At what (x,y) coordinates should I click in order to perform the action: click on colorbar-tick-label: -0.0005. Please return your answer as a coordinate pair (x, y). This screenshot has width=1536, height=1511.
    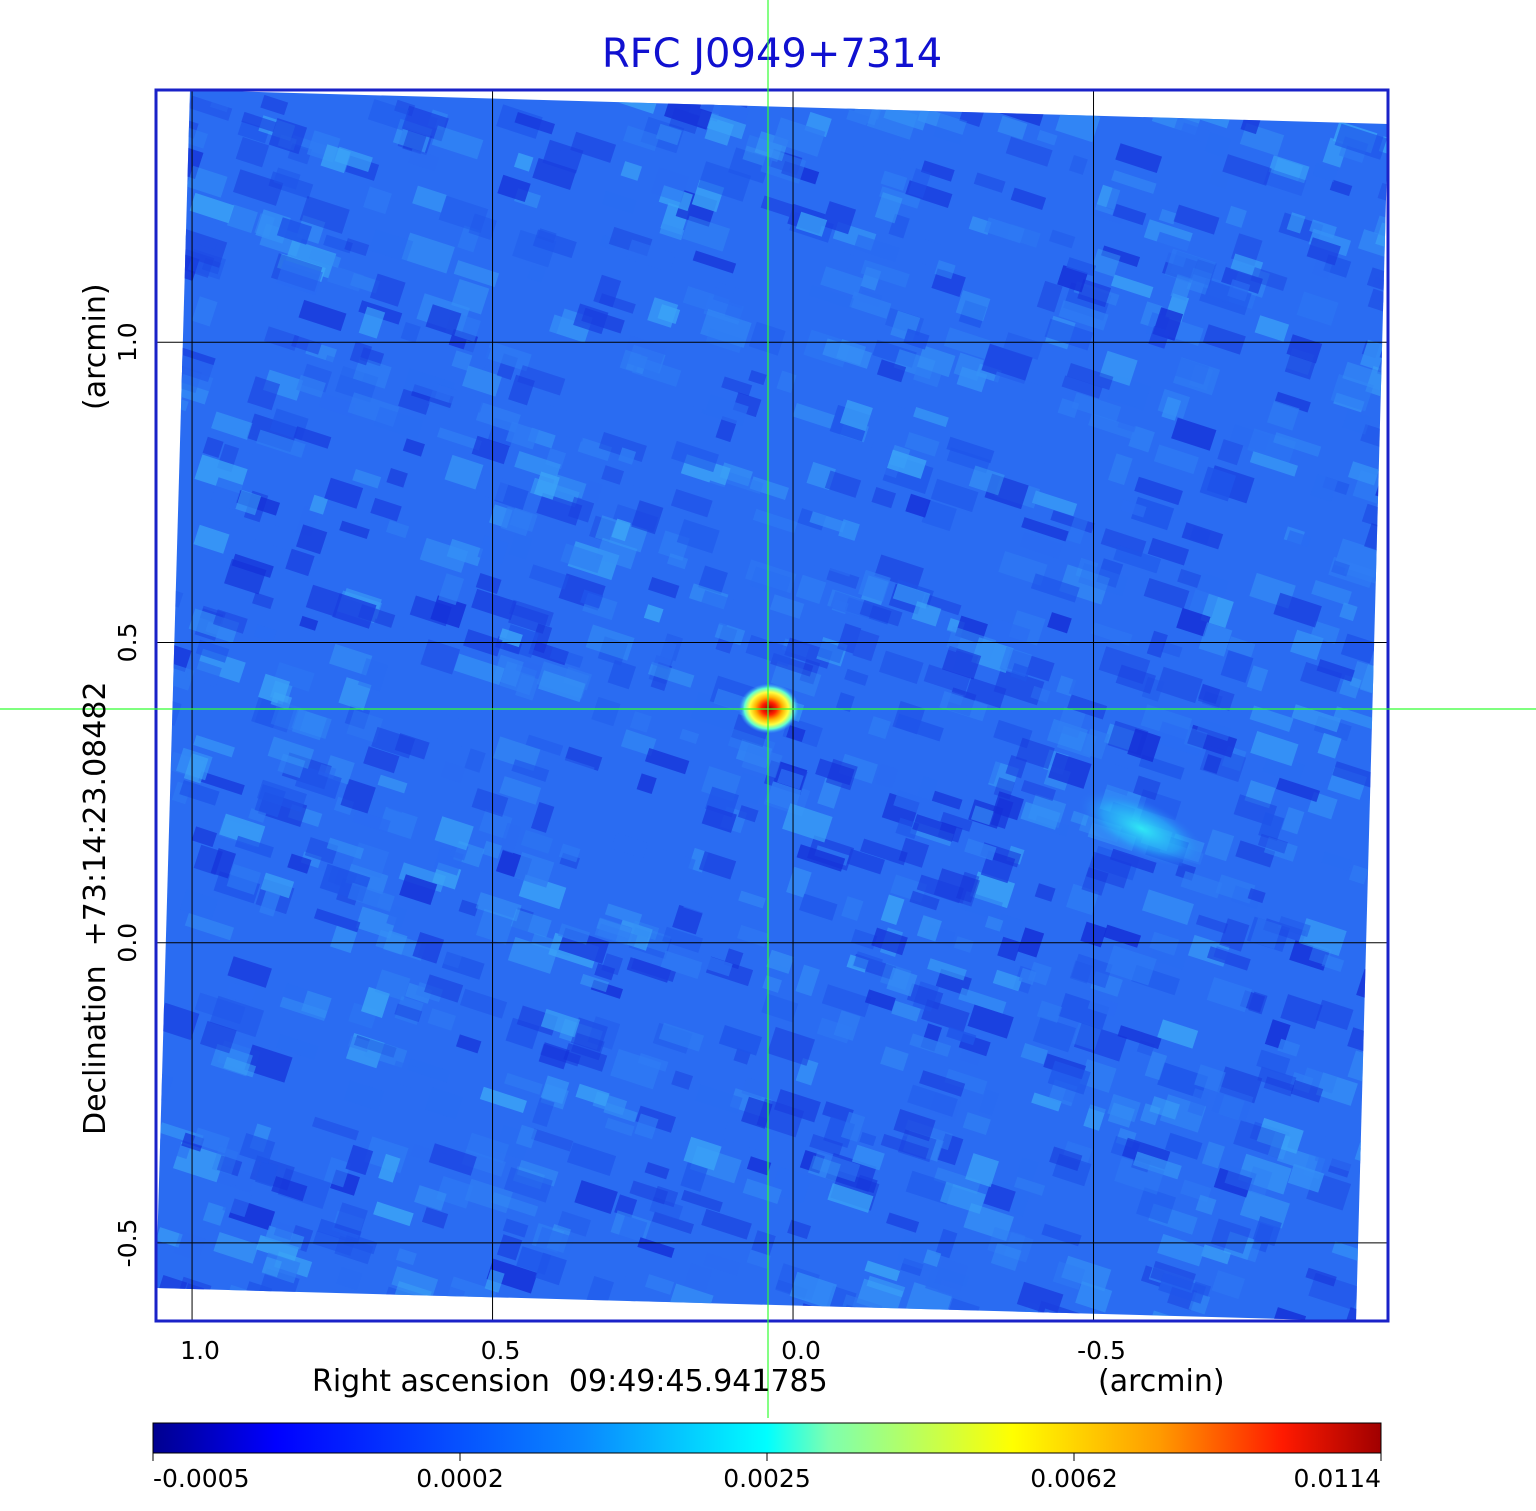
    Looking at the image, I should click on (201, 1478).